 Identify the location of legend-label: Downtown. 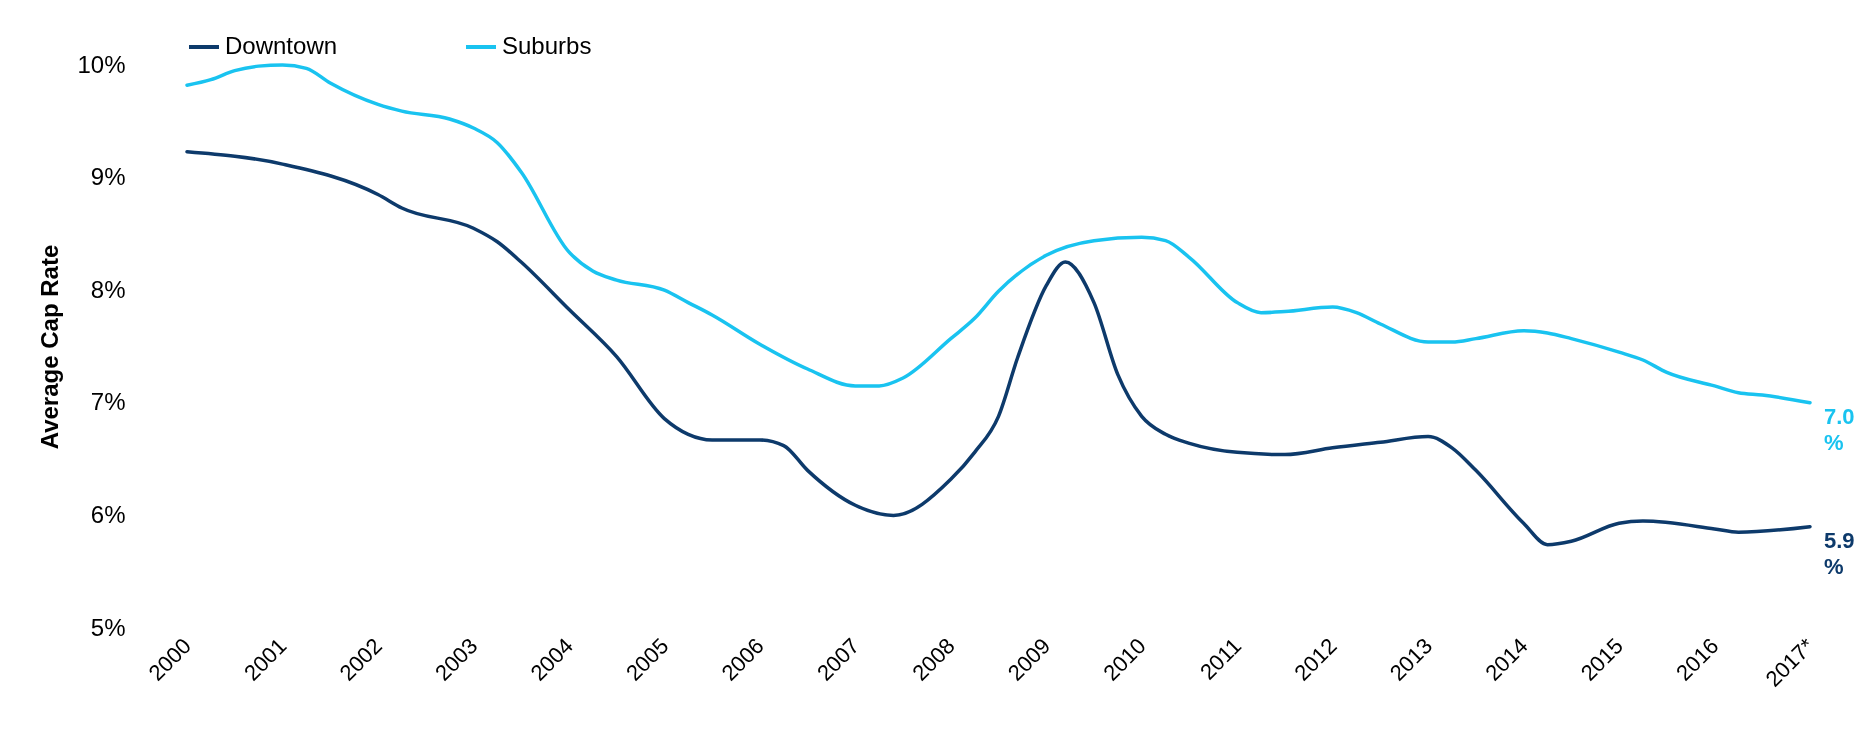
(281, 45).